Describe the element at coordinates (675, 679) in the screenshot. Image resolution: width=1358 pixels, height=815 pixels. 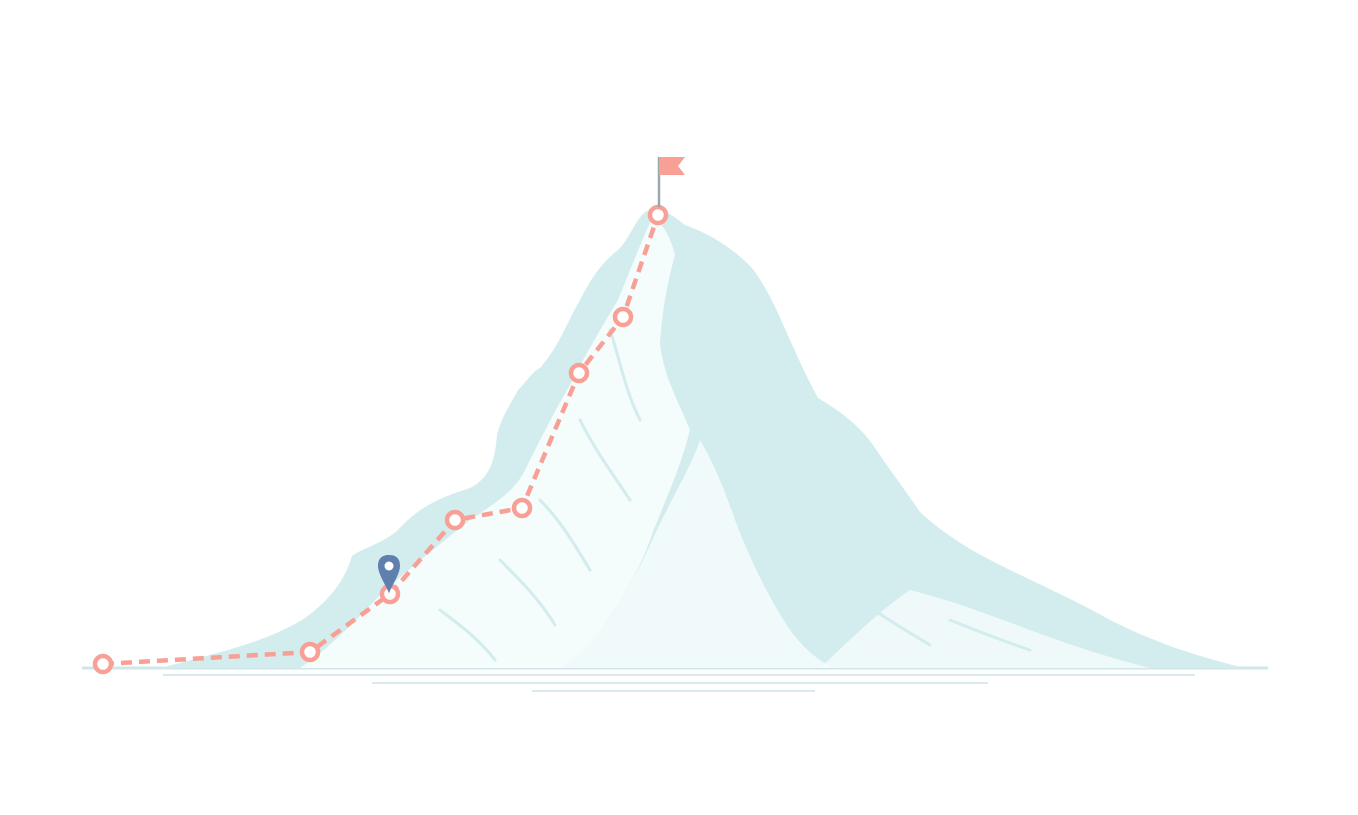
I see `ground-lines` at that location.